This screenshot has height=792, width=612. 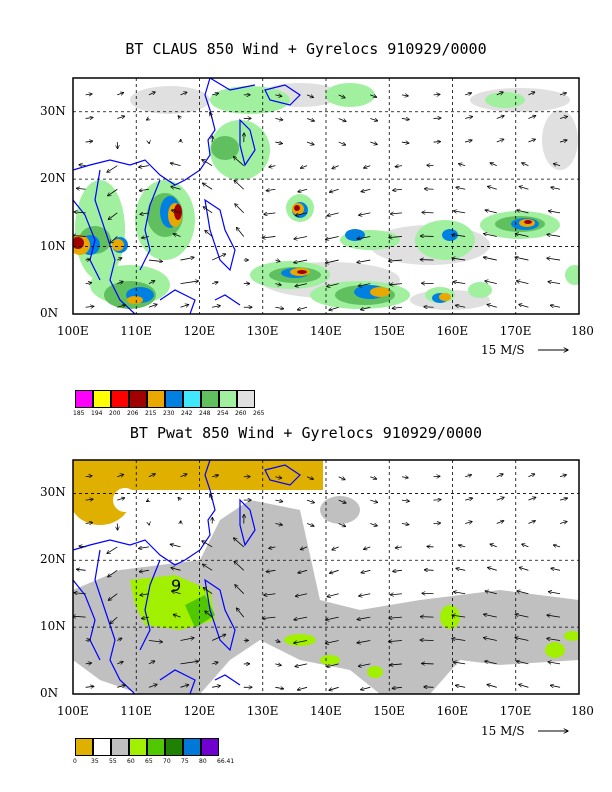 I want to click on colorbar-label: 260, so click(x=241, y=413).